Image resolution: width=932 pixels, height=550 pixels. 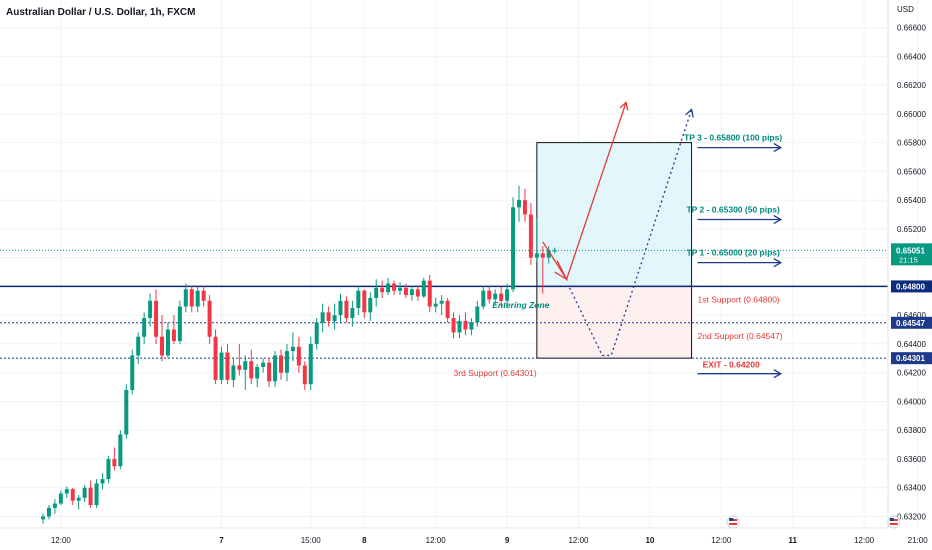 I want to click on tp-label-2: TP 2 - 0.65300 (50 pips), so click(x=733, y=210).